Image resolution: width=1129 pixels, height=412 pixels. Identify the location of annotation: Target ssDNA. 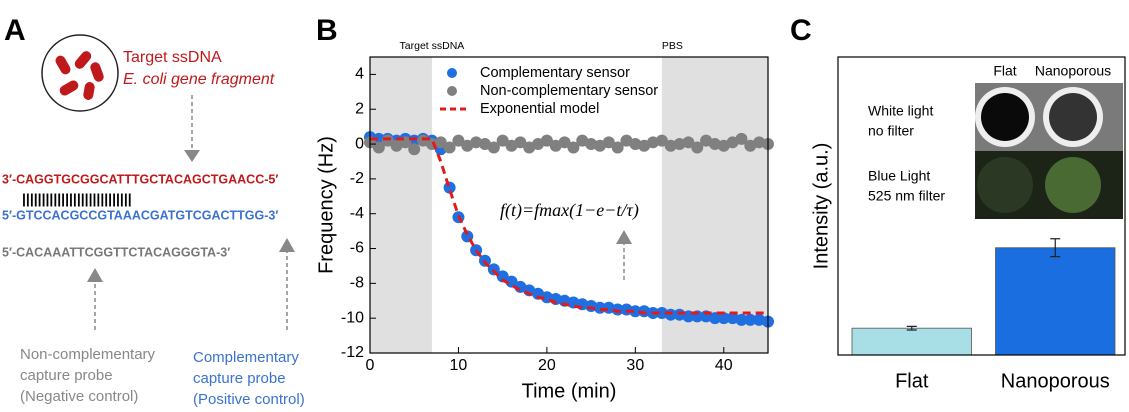
(432, 46).